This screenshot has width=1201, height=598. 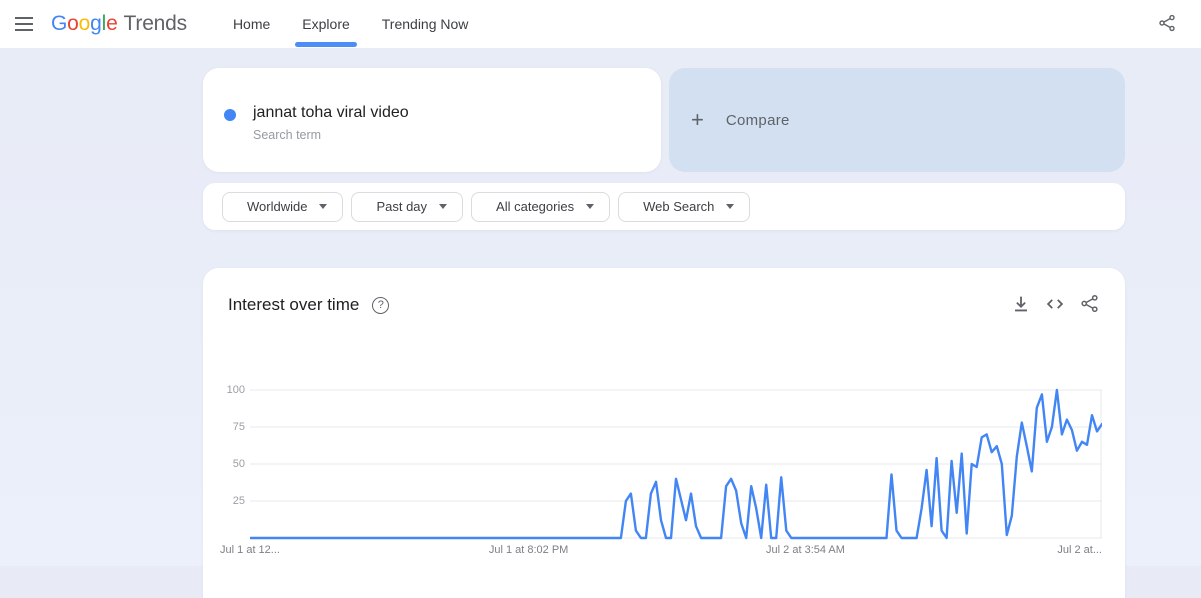 What do you see at coordinates (528, 550) in the screenshot?
I see `x-axis-tick: Jul 1 at 8:02 PM` at bounding box center [528, 550].